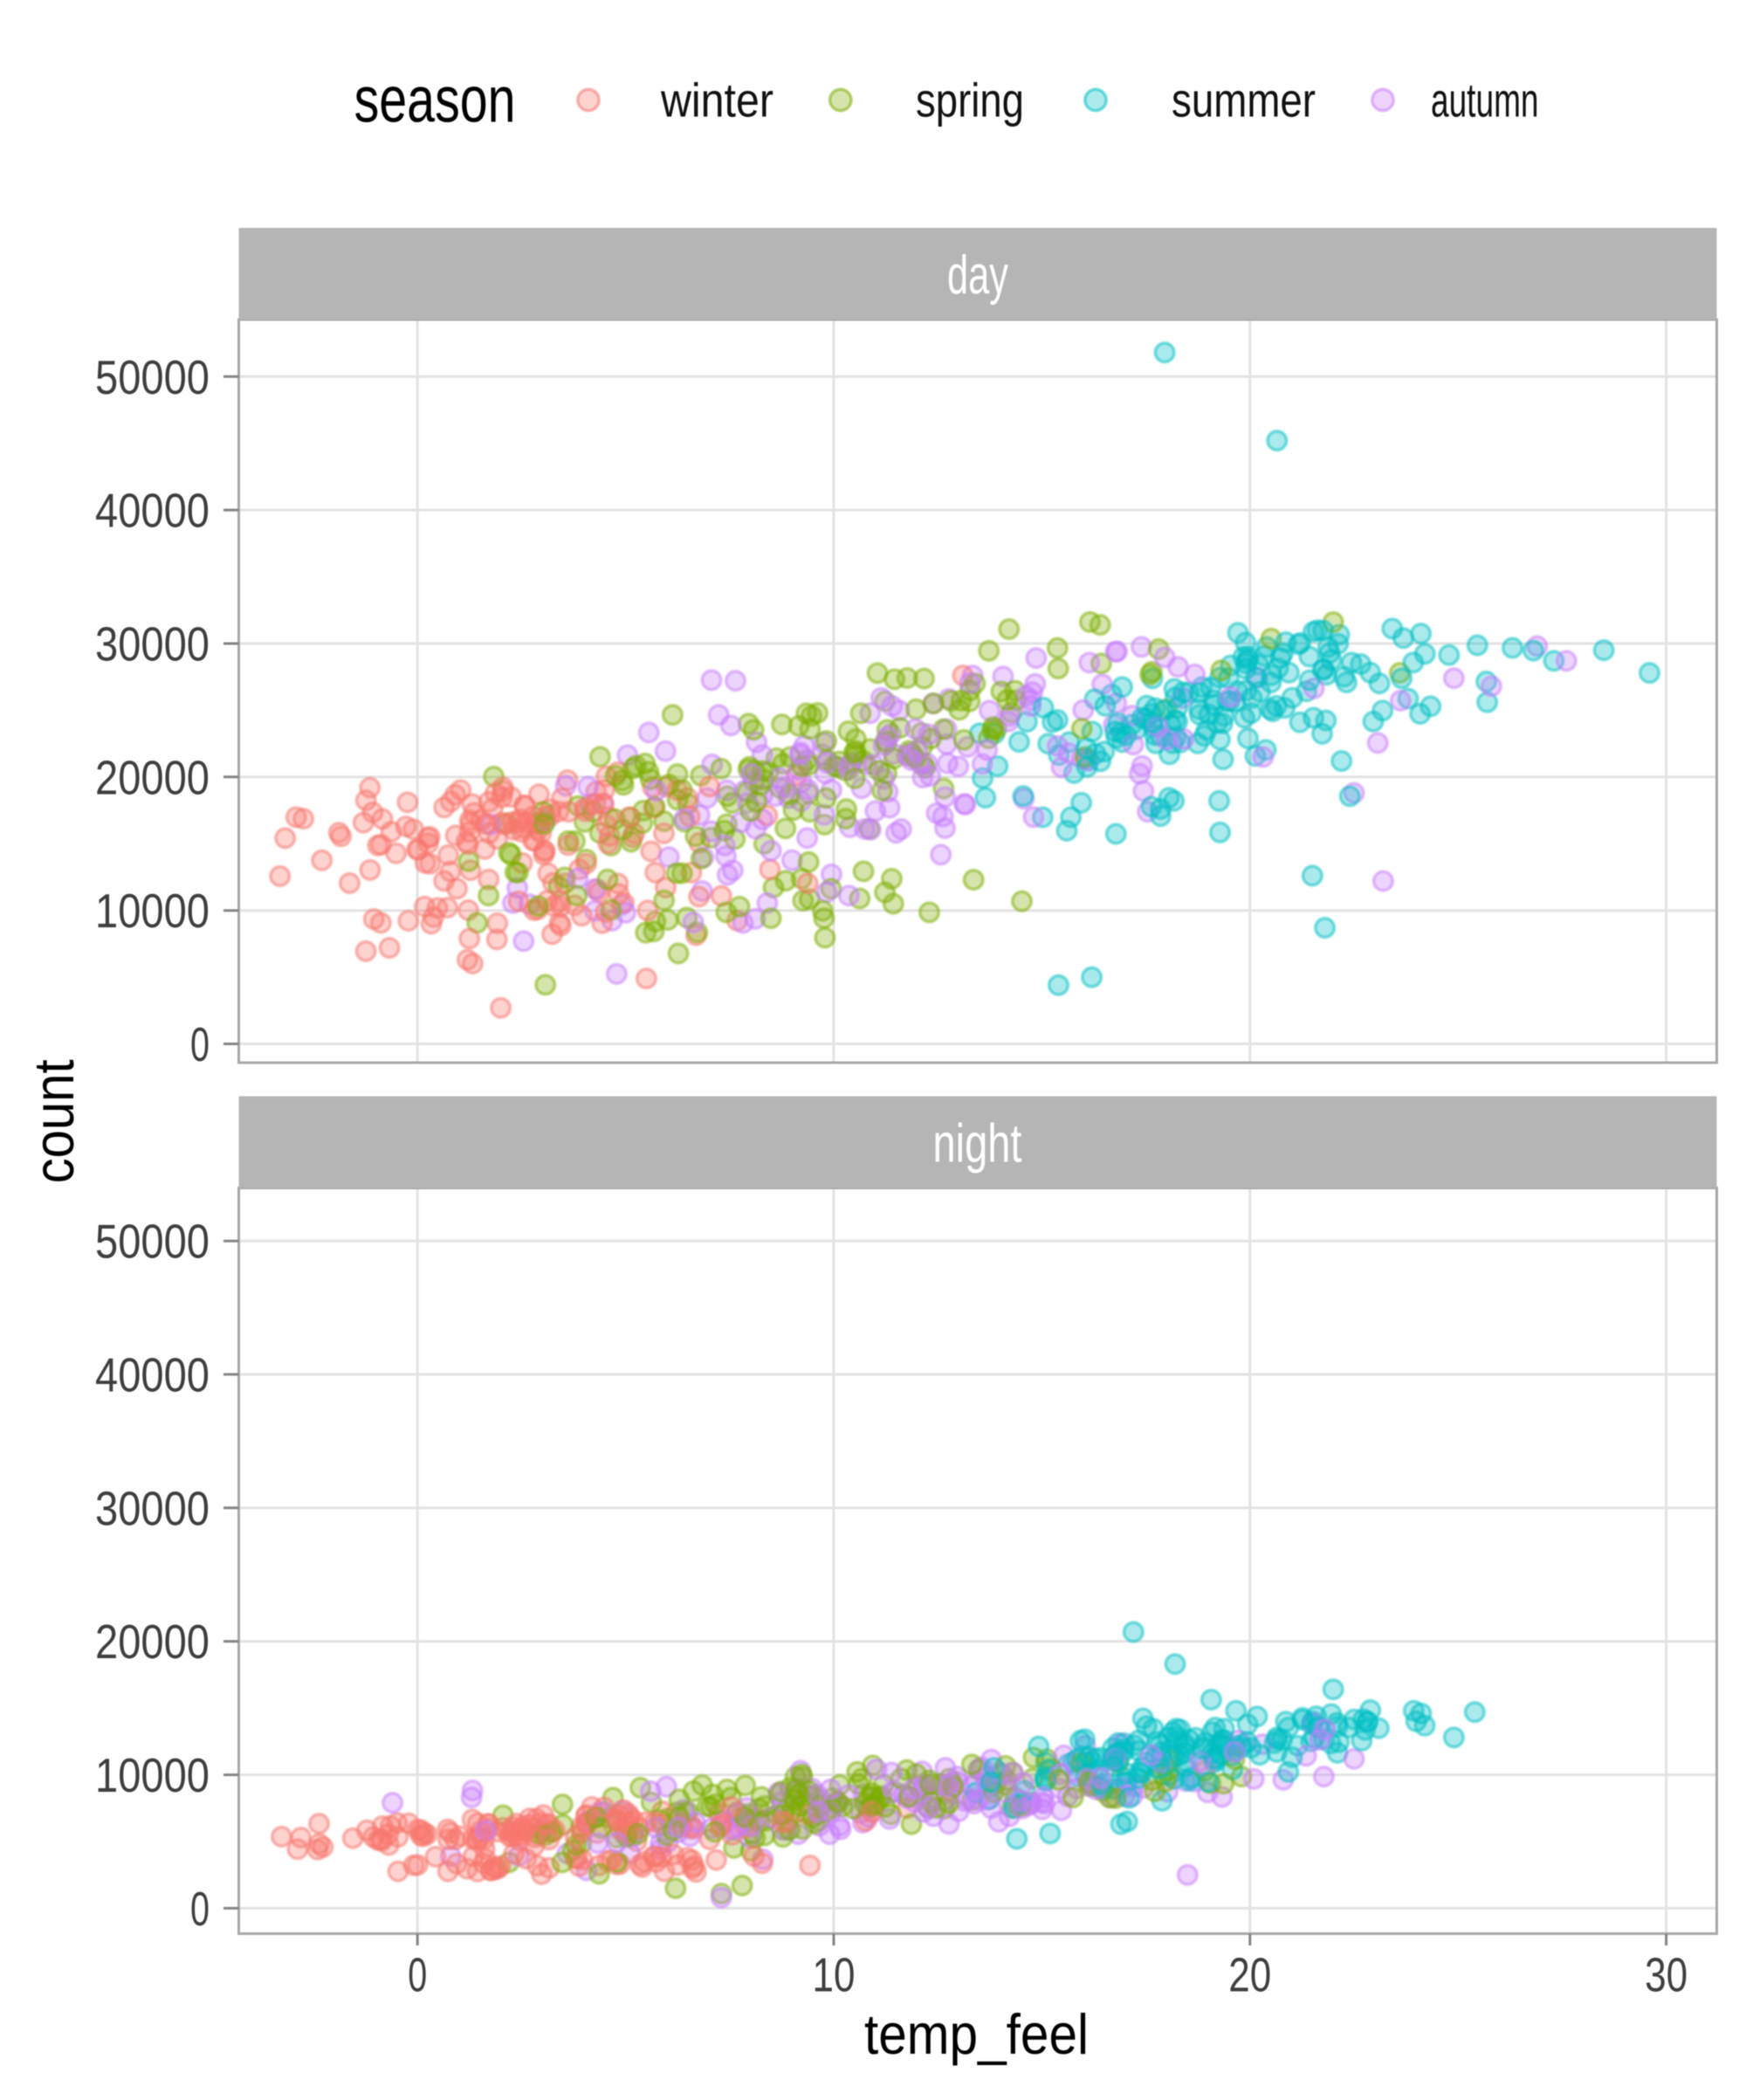 This screenshot has height=2100, width=1746. Describe the element at coordinates (1244, 100) in the screenshot. I see `svg-text: summer` at that location.